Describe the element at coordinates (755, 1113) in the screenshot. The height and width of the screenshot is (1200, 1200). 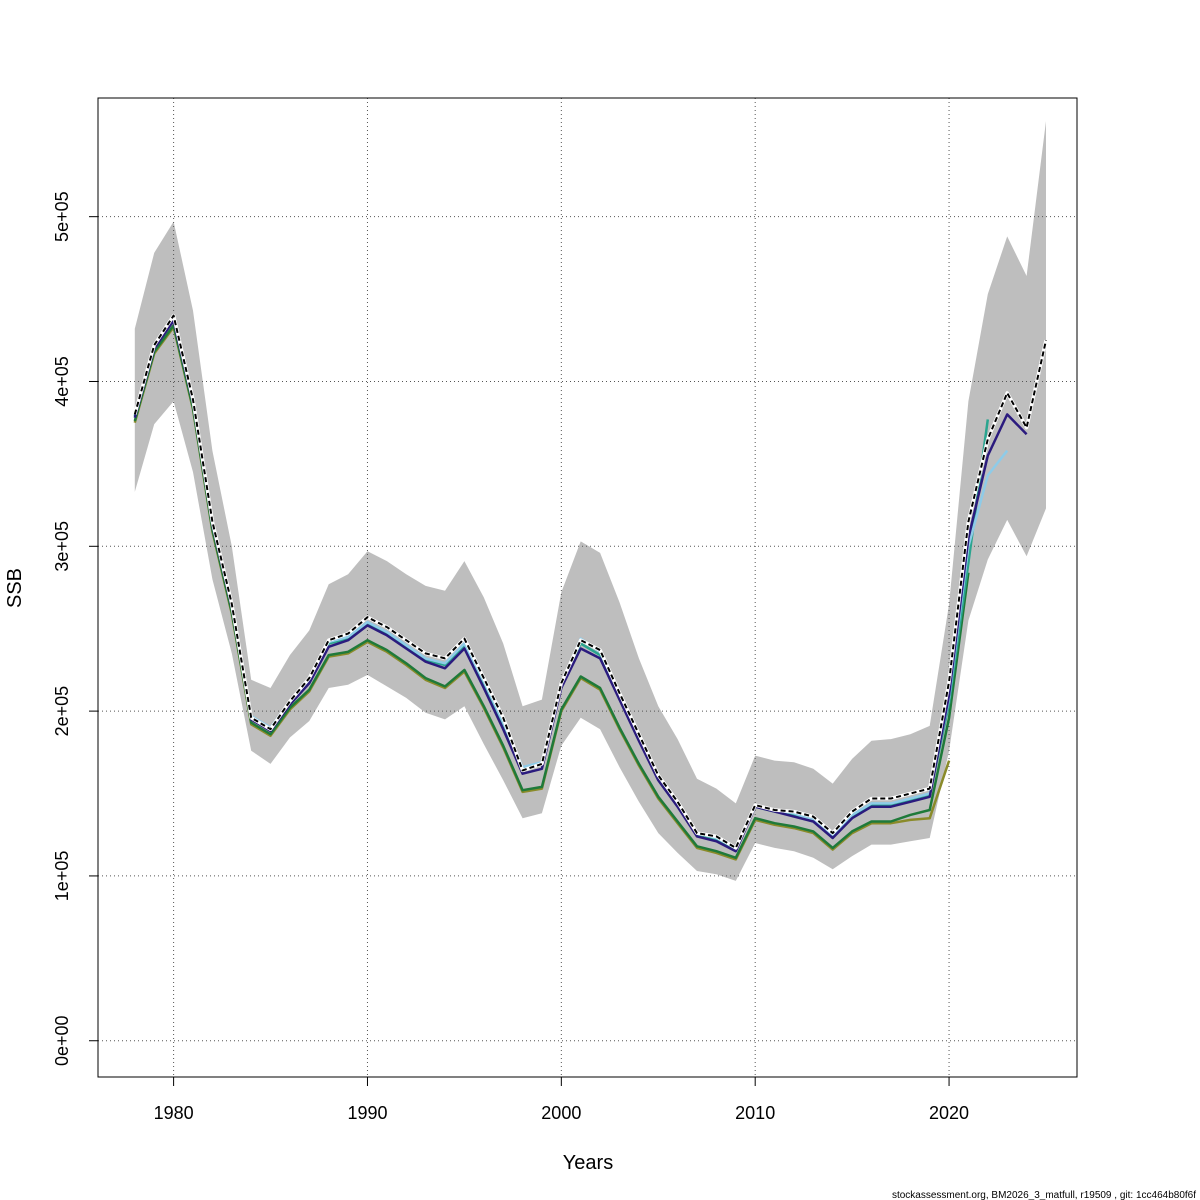
I see `x-tick-label: 2010` at that location.